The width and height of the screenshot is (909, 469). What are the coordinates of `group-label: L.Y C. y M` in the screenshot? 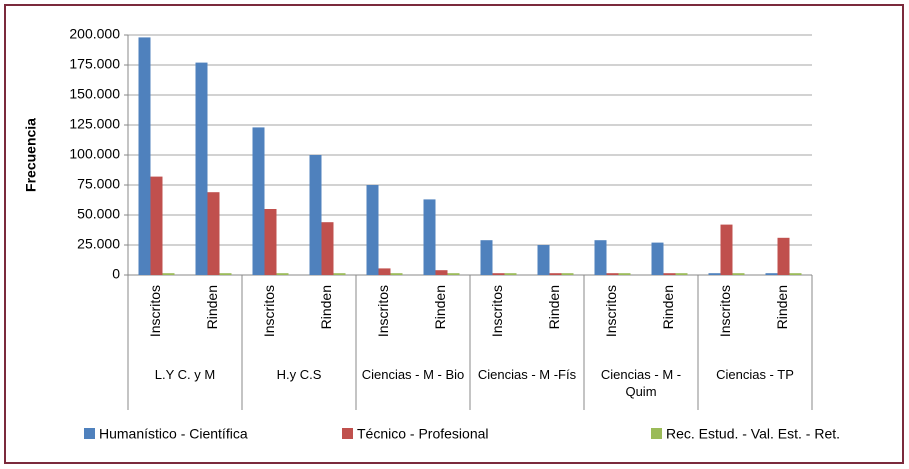 It's located at (185, 374).